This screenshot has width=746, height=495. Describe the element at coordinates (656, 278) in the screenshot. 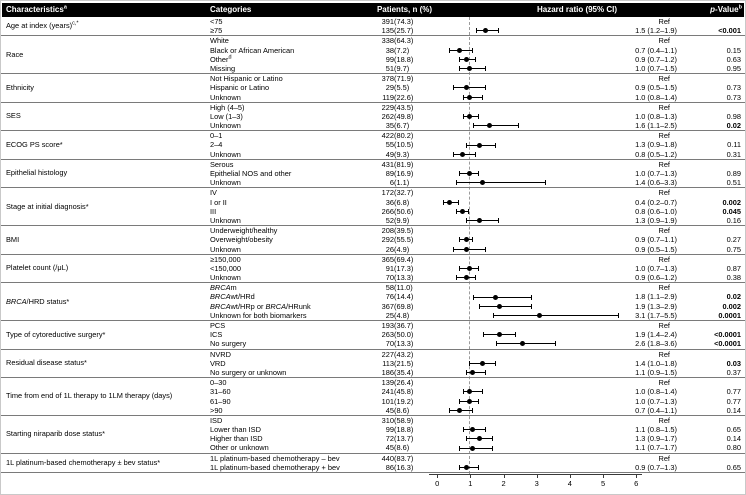

I see `hr-ci-text: 0.9 (0.6–1.2)` at that location.